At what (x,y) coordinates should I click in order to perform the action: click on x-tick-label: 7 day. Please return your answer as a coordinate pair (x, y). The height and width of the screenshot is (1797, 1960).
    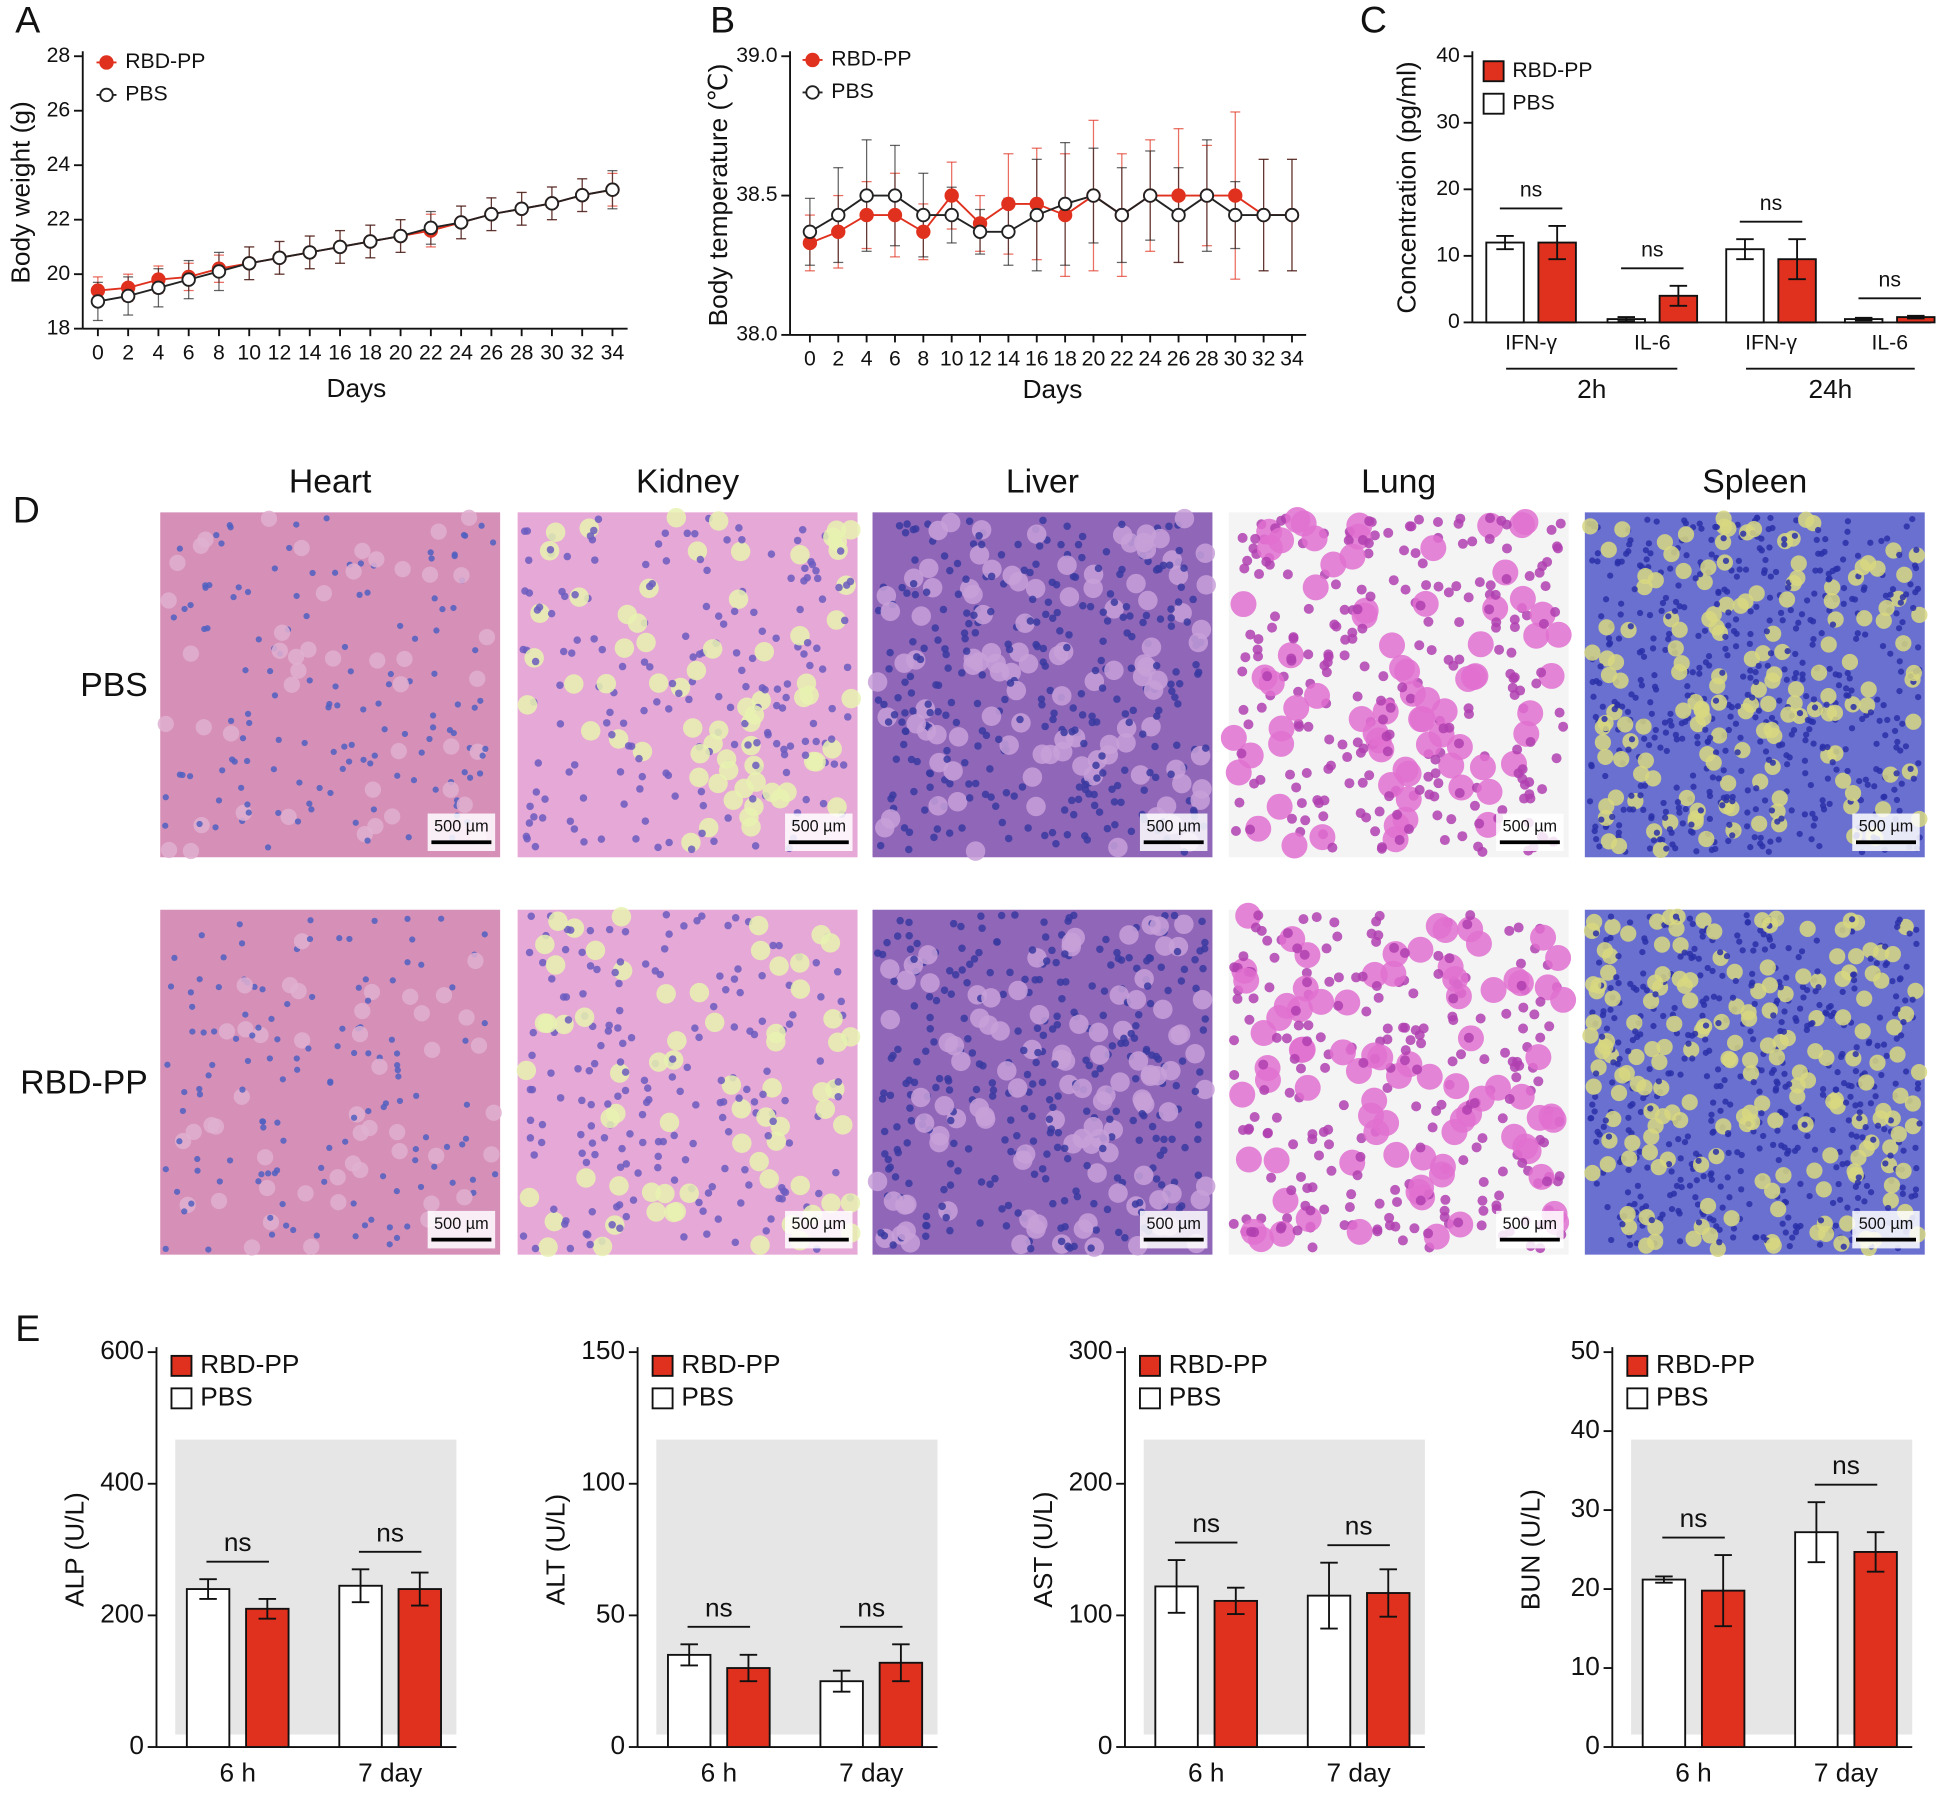
    Looking at the image, I should click on (390, 1772).